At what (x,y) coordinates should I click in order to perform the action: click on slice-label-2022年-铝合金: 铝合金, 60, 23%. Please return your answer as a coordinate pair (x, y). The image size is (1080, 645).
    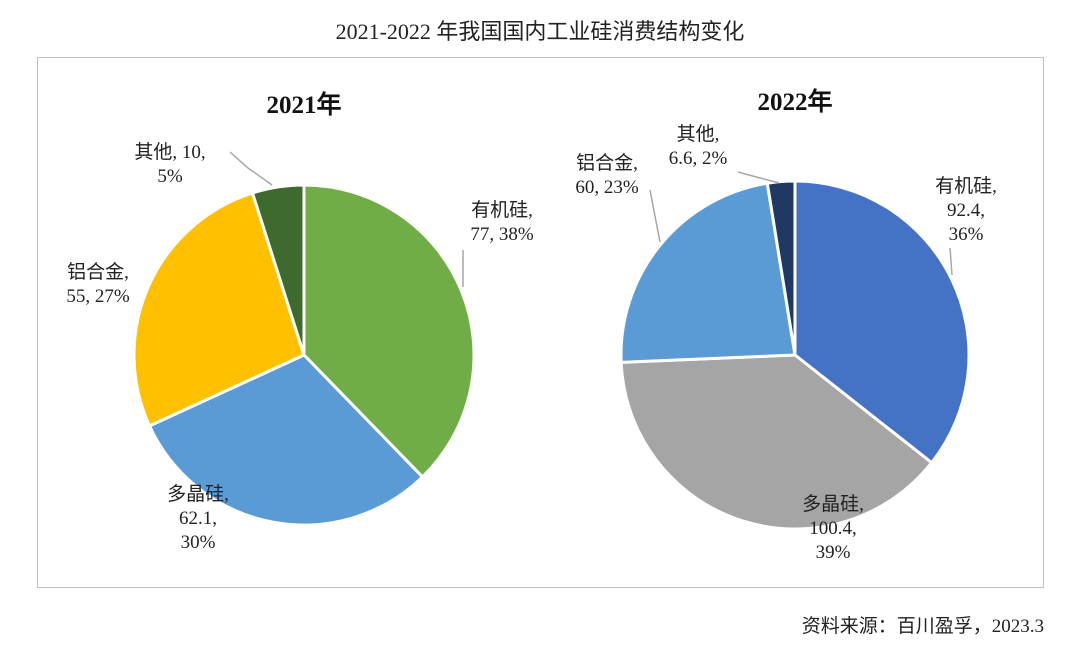
    Looking at the image, I should click on (607, 175).